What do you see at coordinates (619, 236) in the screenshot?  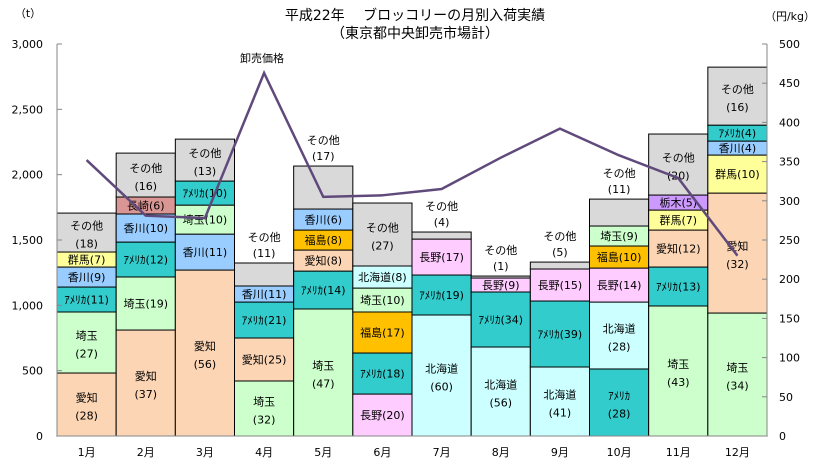 I see `segment-label: 埼玉(9)` at bounding box center [619, 236].